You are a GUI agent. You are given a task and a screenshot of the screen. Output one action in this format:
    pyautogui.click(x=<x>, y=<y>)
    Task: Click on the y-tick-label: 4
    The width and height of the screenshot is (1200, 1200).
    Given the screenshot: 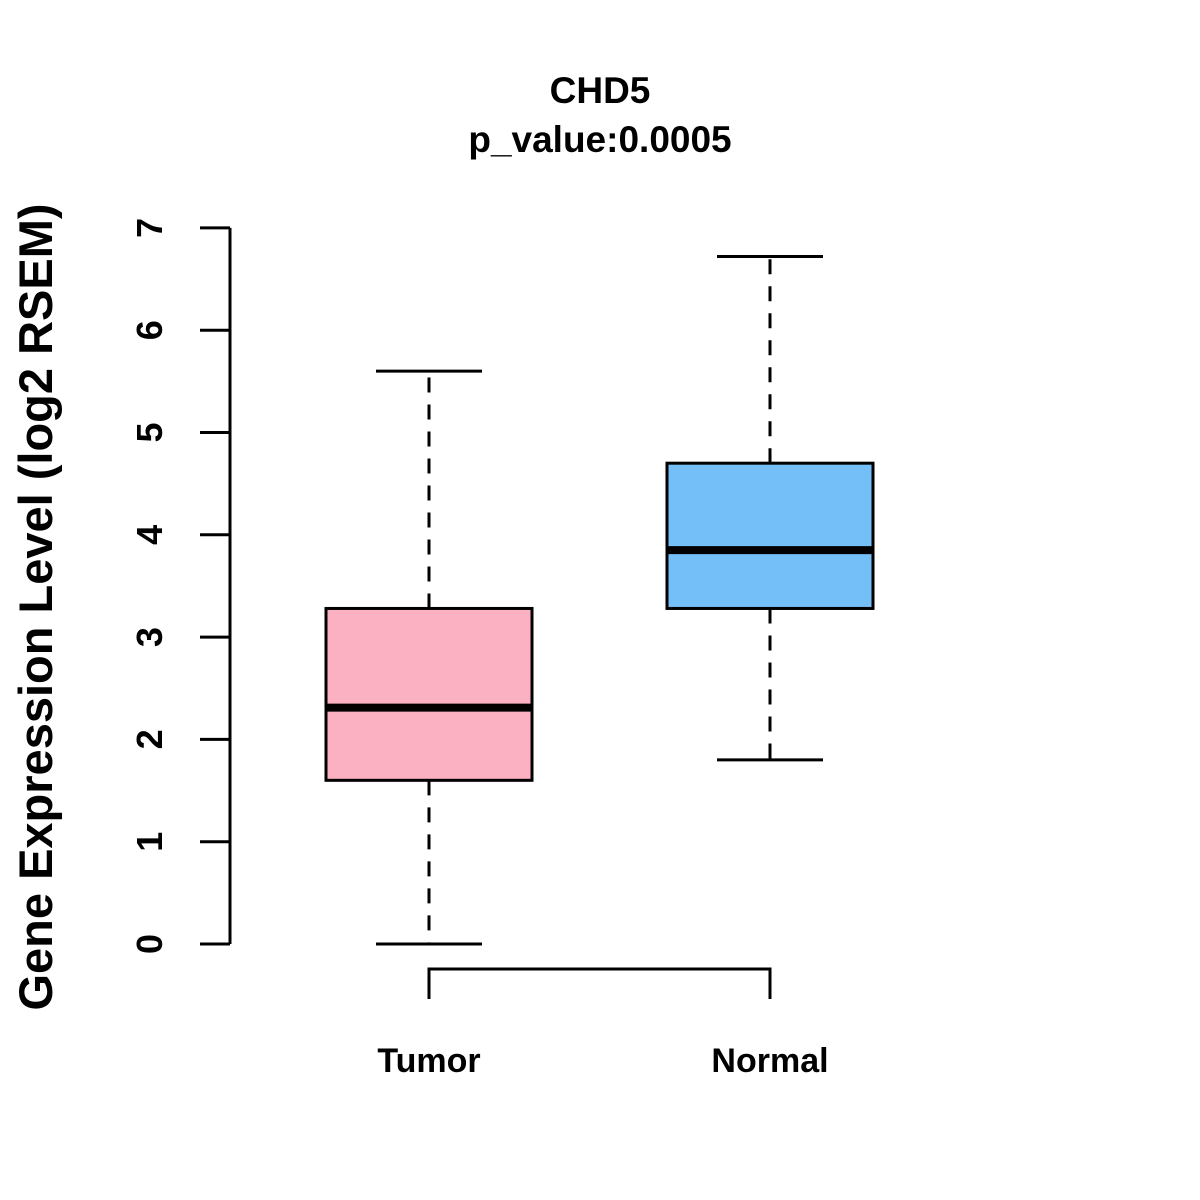 What is the action you would take?
    pyautogui.click(x=149, y=535)
    